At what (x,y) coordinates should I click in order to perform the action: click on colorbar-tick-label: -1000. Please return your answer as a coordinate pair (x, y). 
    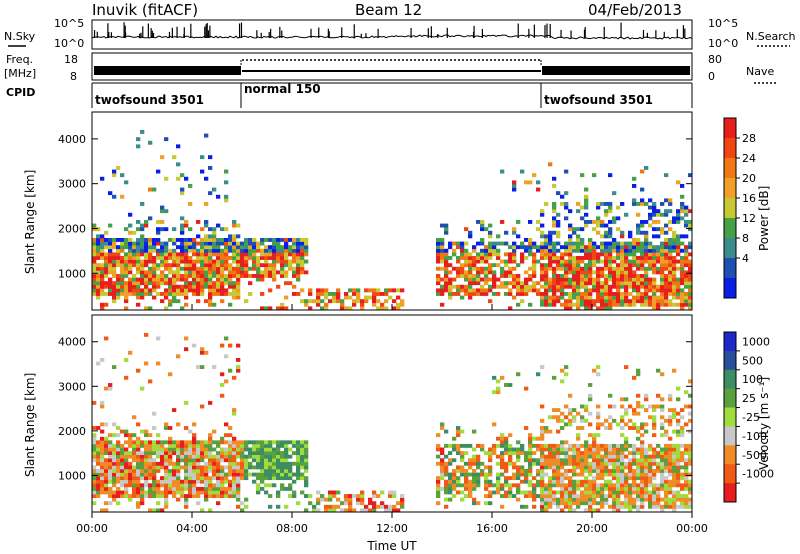
    Looking at the image, I should click on (758, 474).